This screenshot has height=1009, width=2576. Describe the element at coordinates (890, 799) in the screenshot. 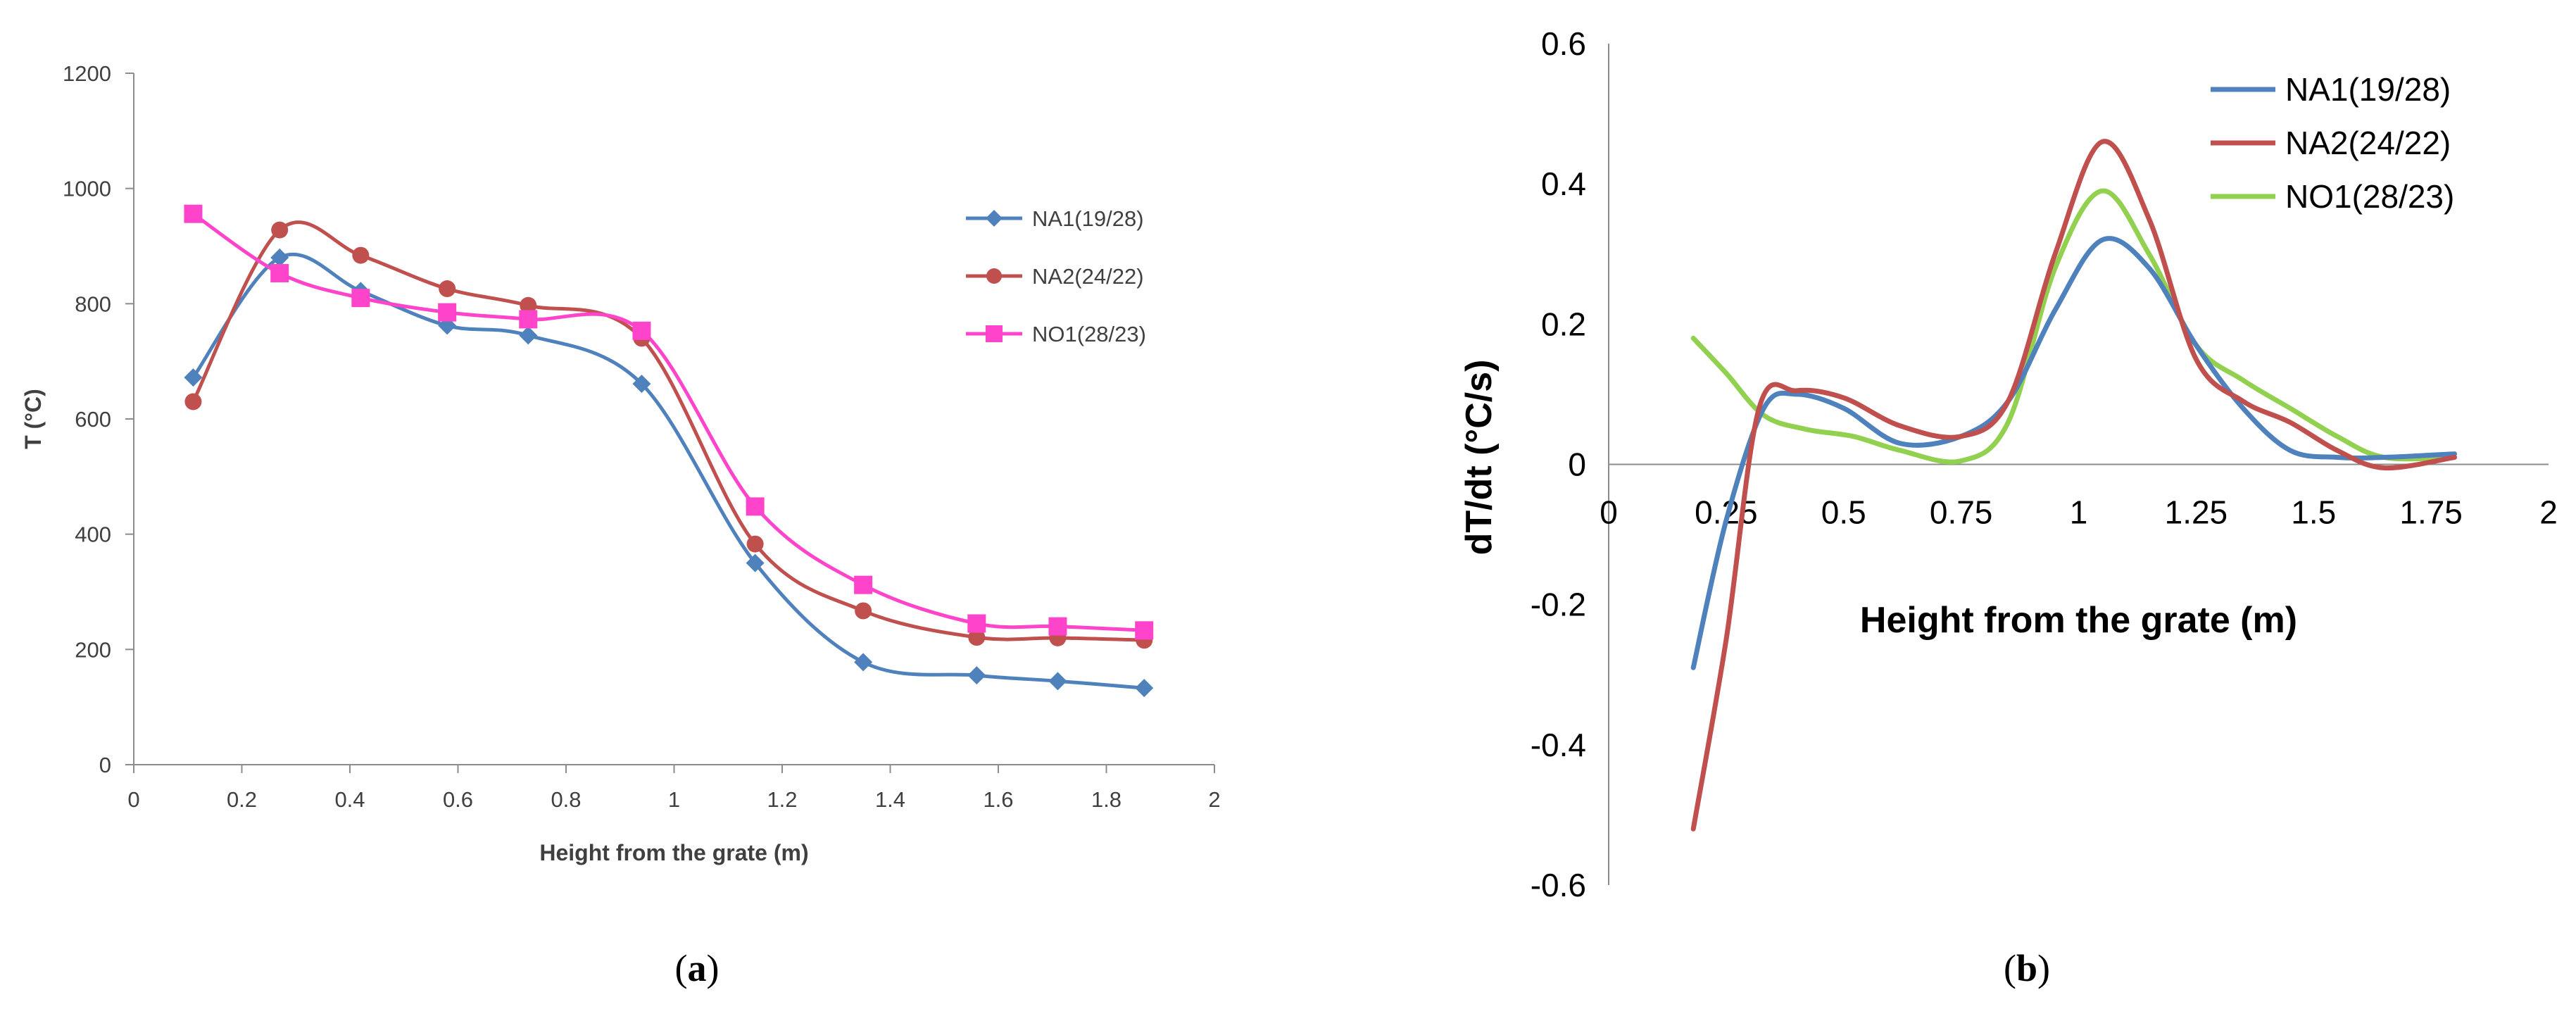

I see `x-tick-label: 1.4` at that location.